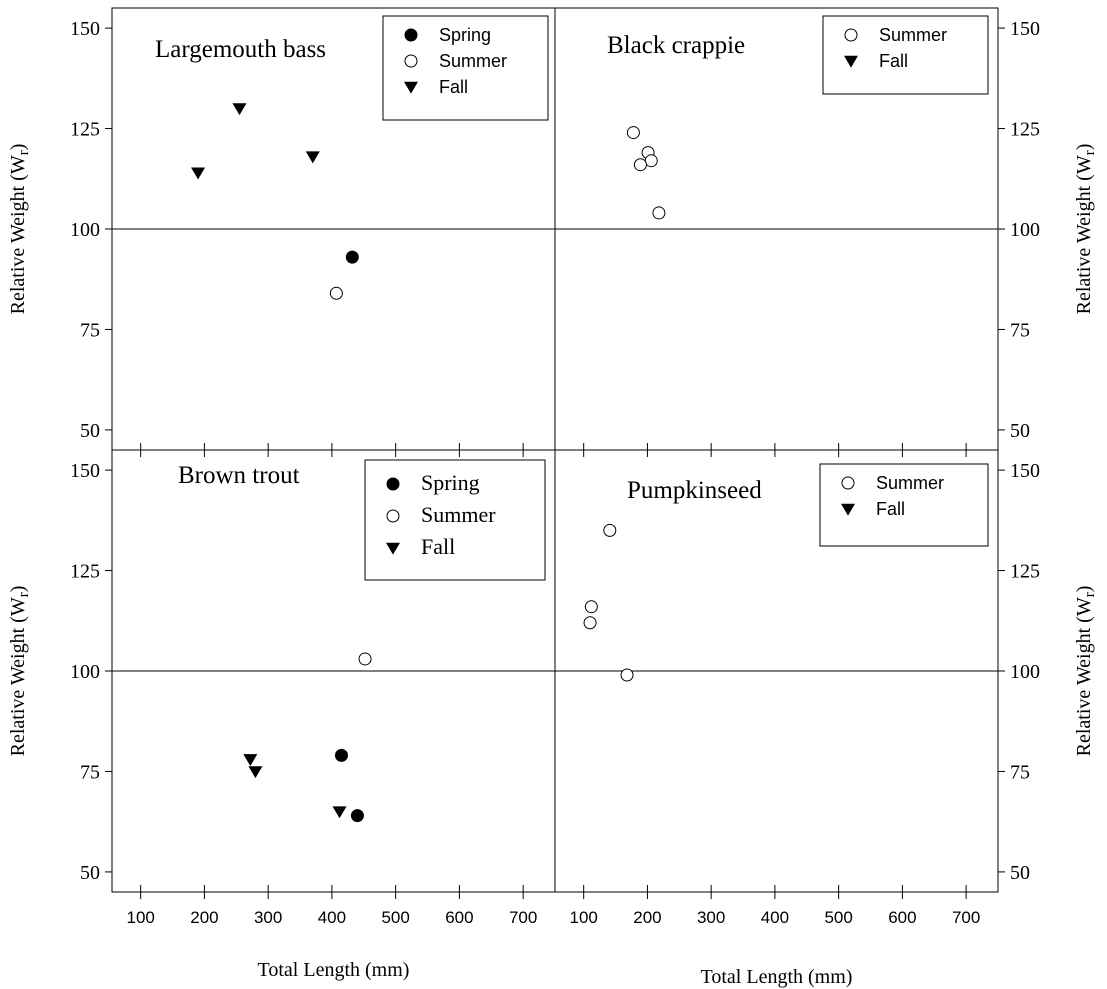  What do you see at coordinates (240, 49) in the screenshot?
I see `panel-title: Largemouth bass` at bounding box center [240, 49].